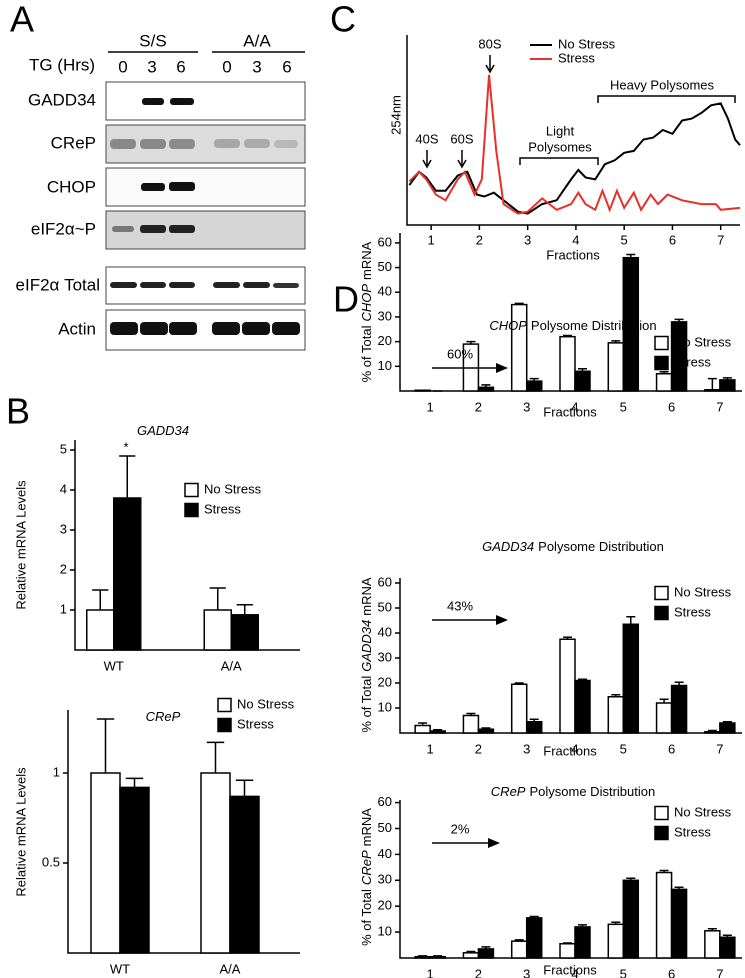 This screenshot has height=978, width=745. I want to click on y-tick-label: 3, so click(63, 528).